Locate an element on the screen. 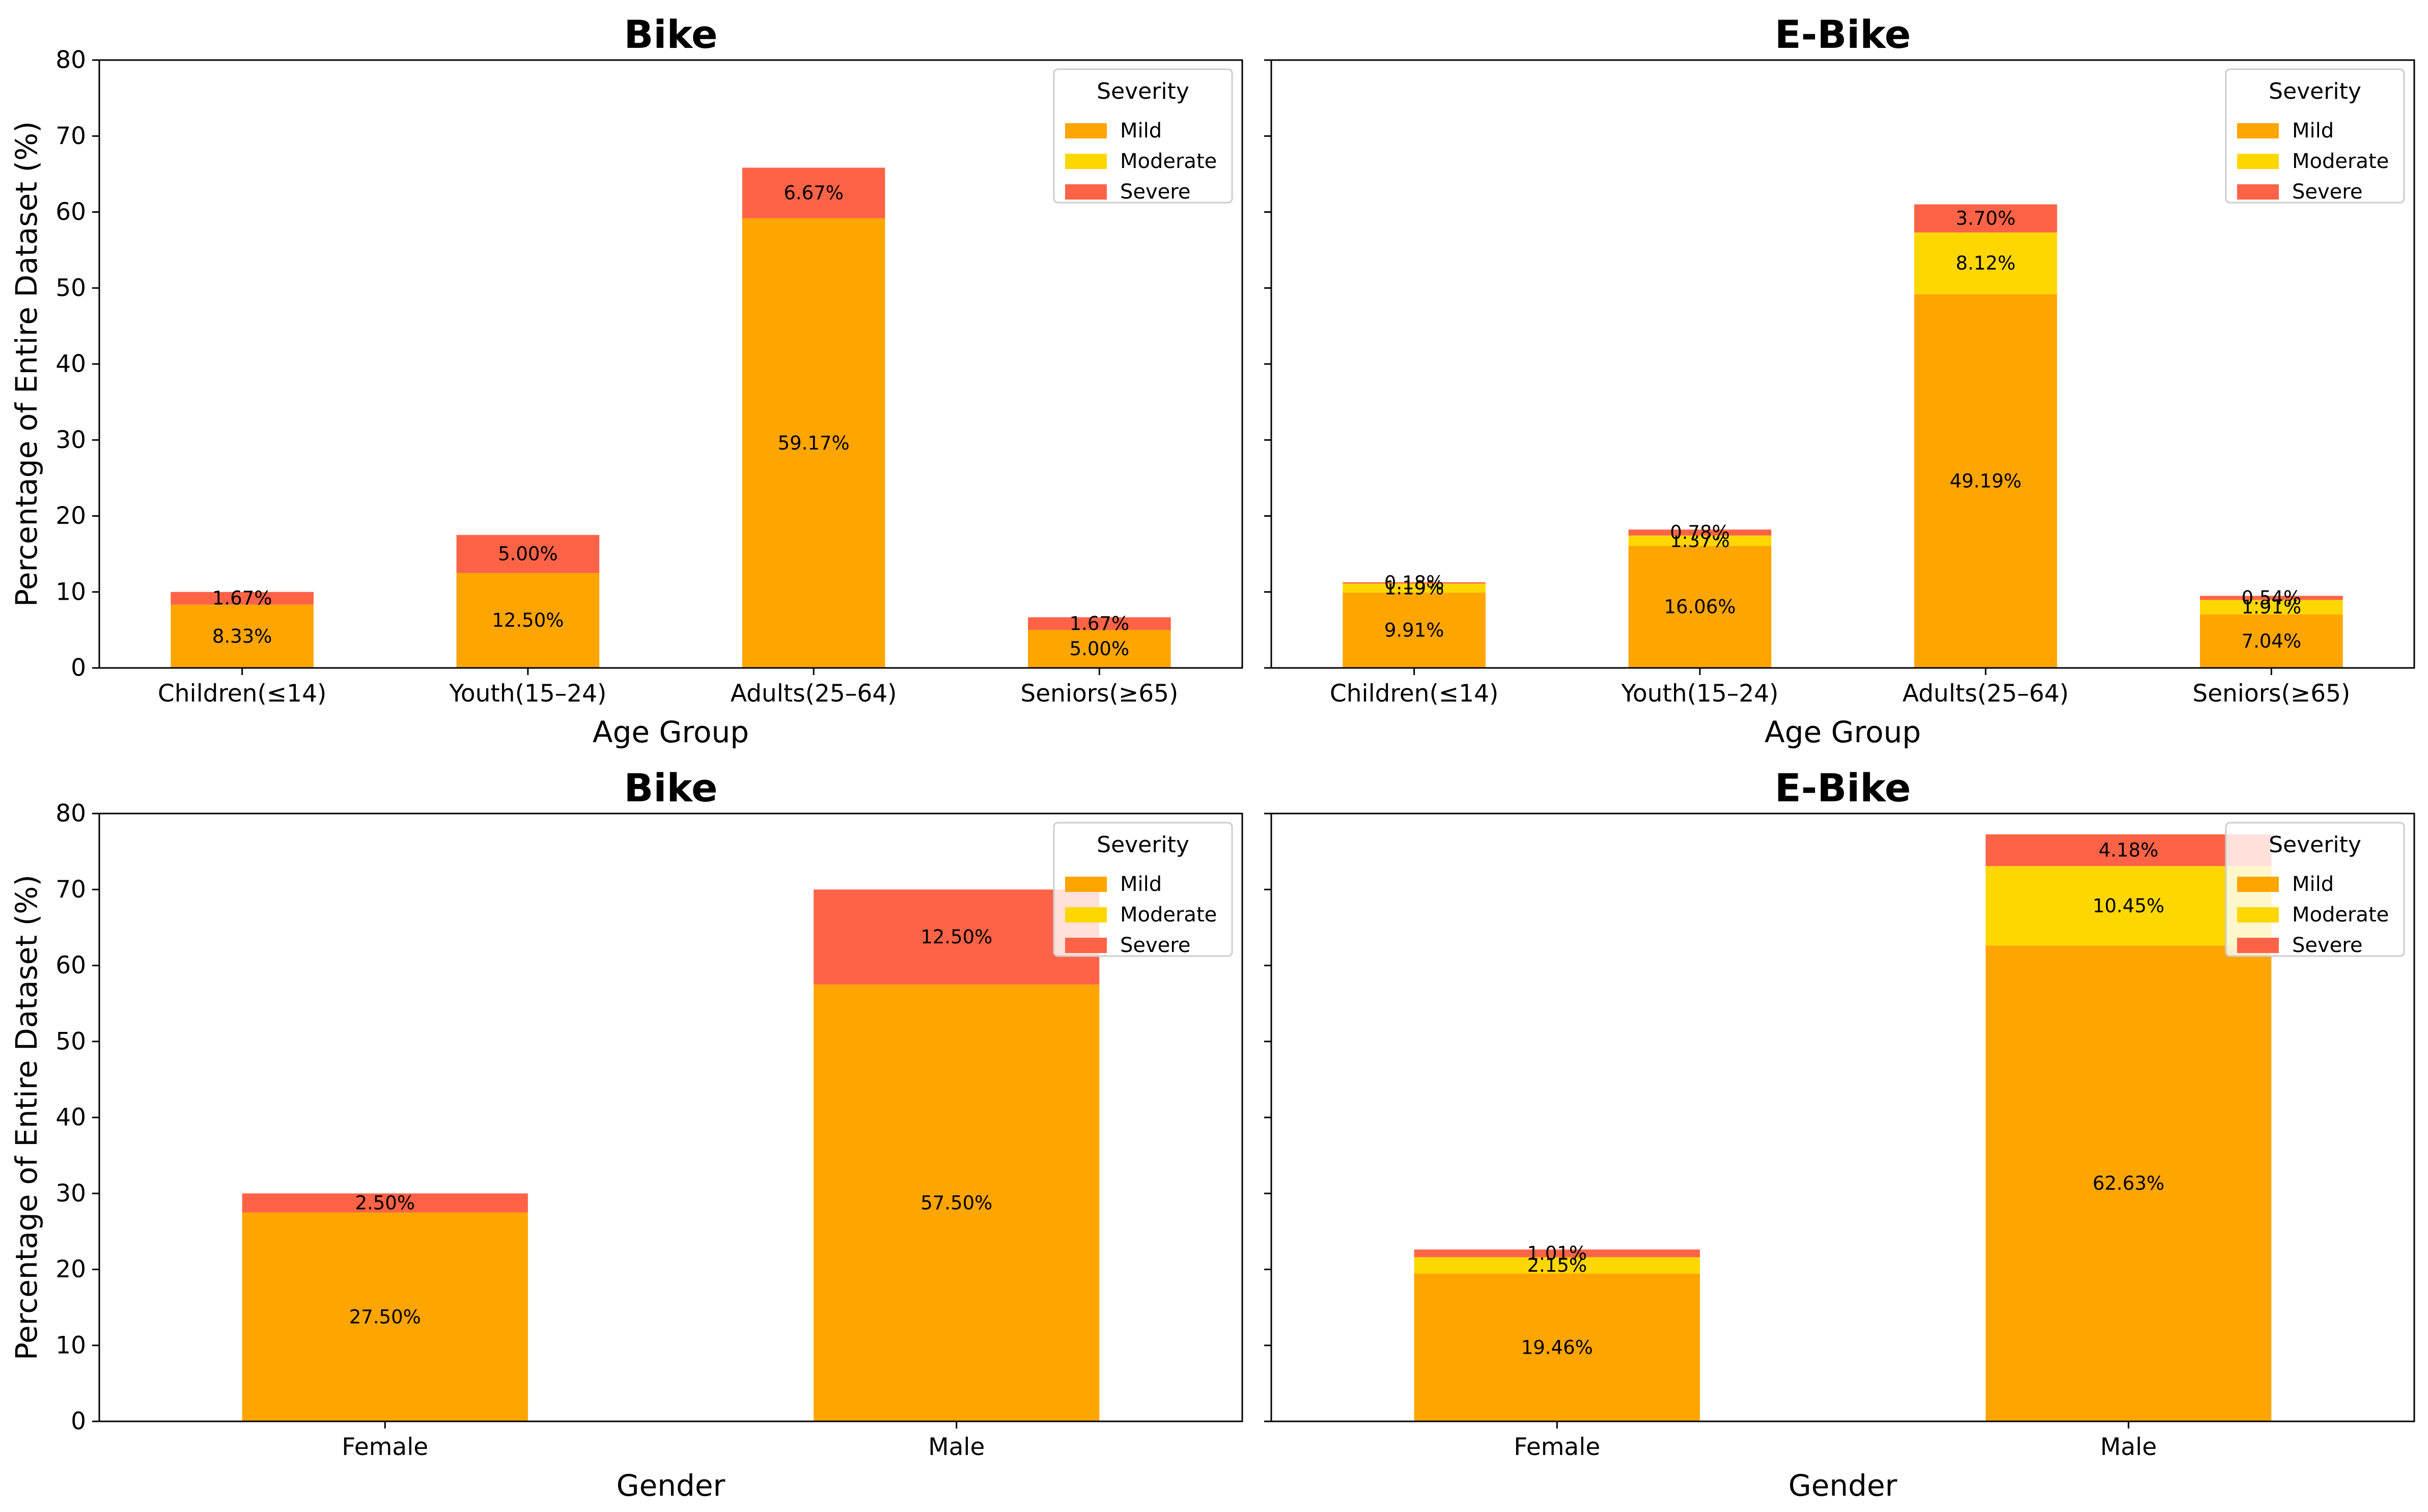  bar-label-severe-male: 12.50% is located at coordinates (956, 937).